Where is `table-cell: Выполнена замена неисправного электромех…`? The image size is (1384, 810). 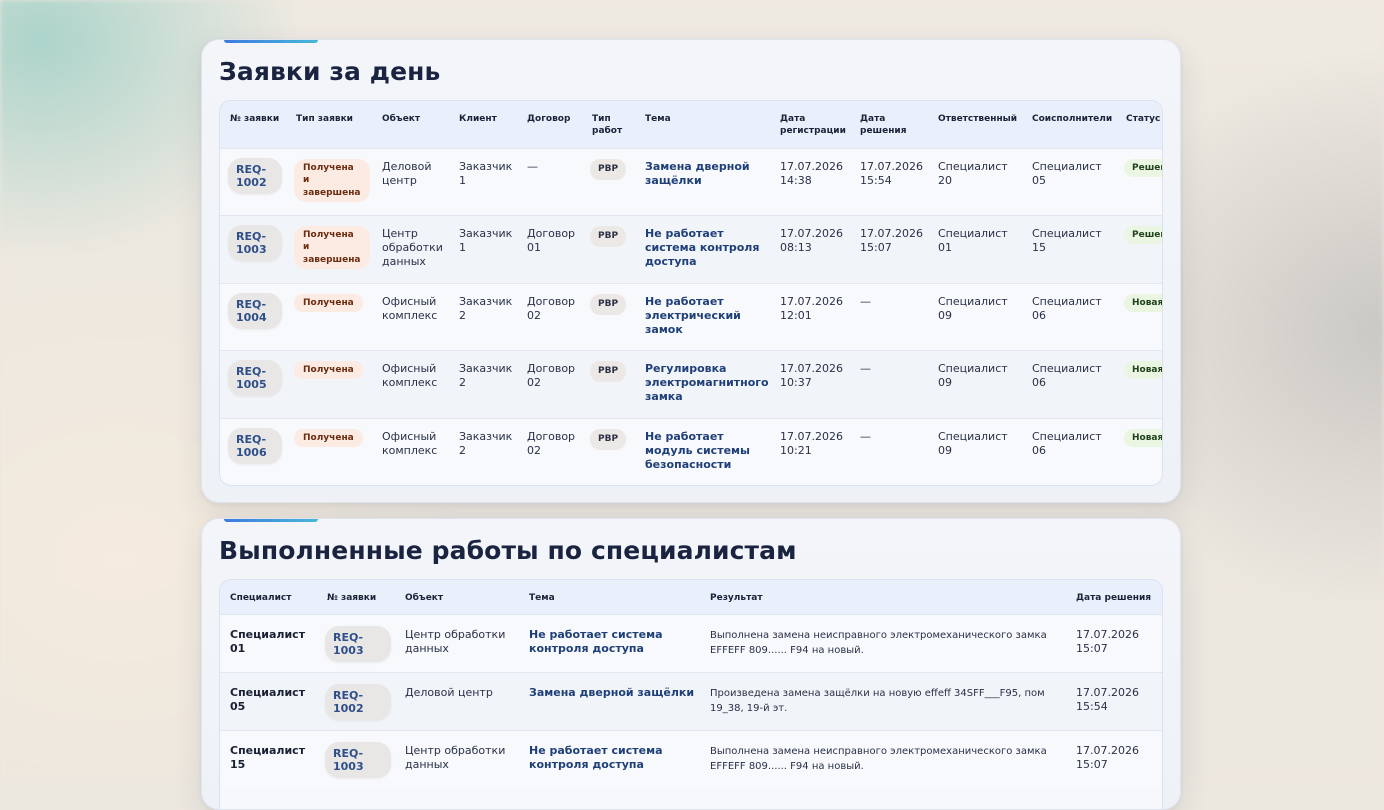
table-cell: Выполнена замена неисправного электромех… is located at coordinates (883, 758).